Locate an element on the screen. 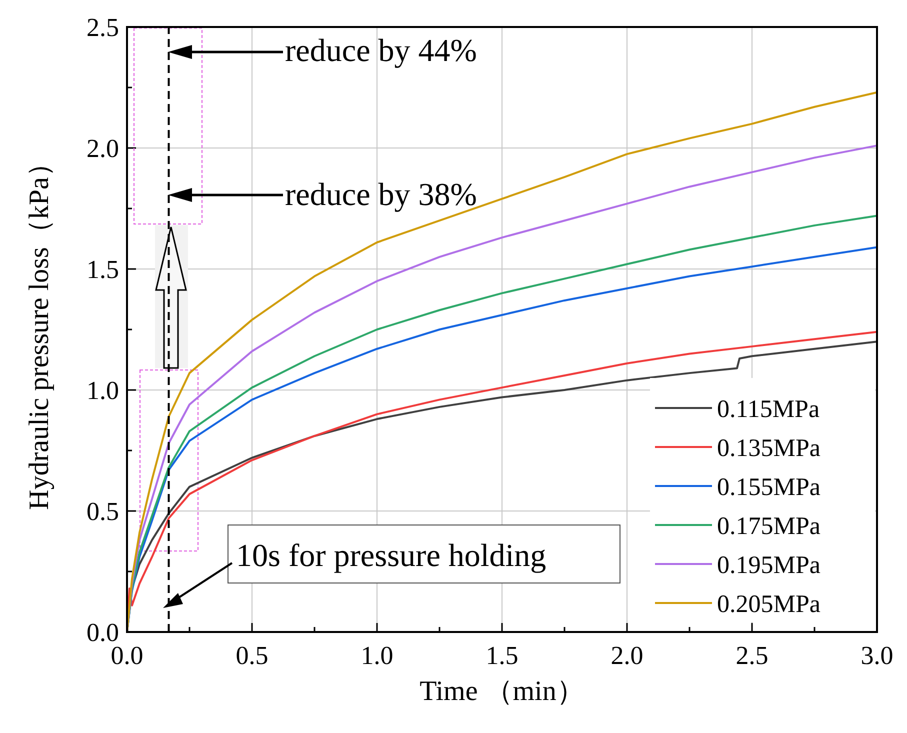  y-tick-label: 2.0 is located at coordinates (102, 148).